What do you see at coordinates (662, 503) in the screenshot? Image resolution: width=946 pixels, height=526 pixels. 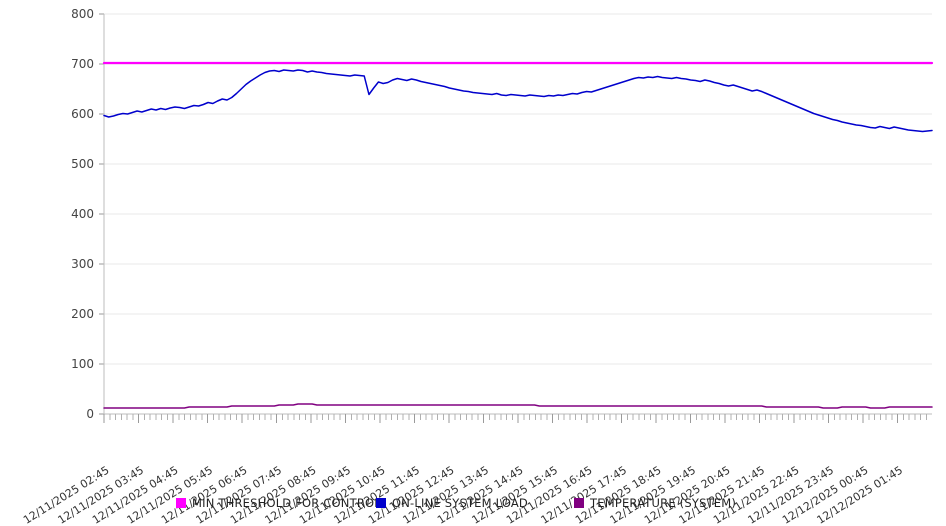 I see `legend-label: TEMPERATURE (SYSTEM)` at bounding box center [662, 503].